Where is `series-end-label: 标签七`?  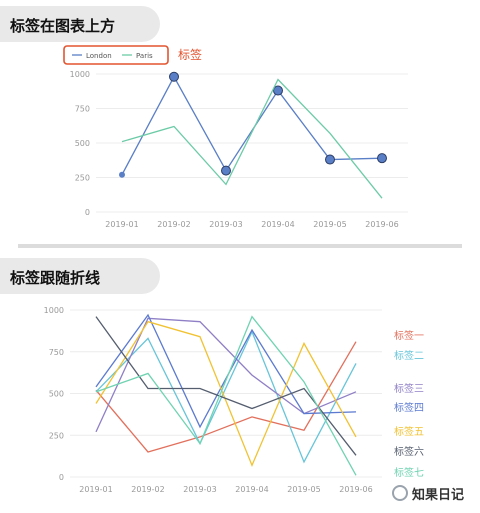
series-end-label: 标签七 is located at coordinates (409, 472).